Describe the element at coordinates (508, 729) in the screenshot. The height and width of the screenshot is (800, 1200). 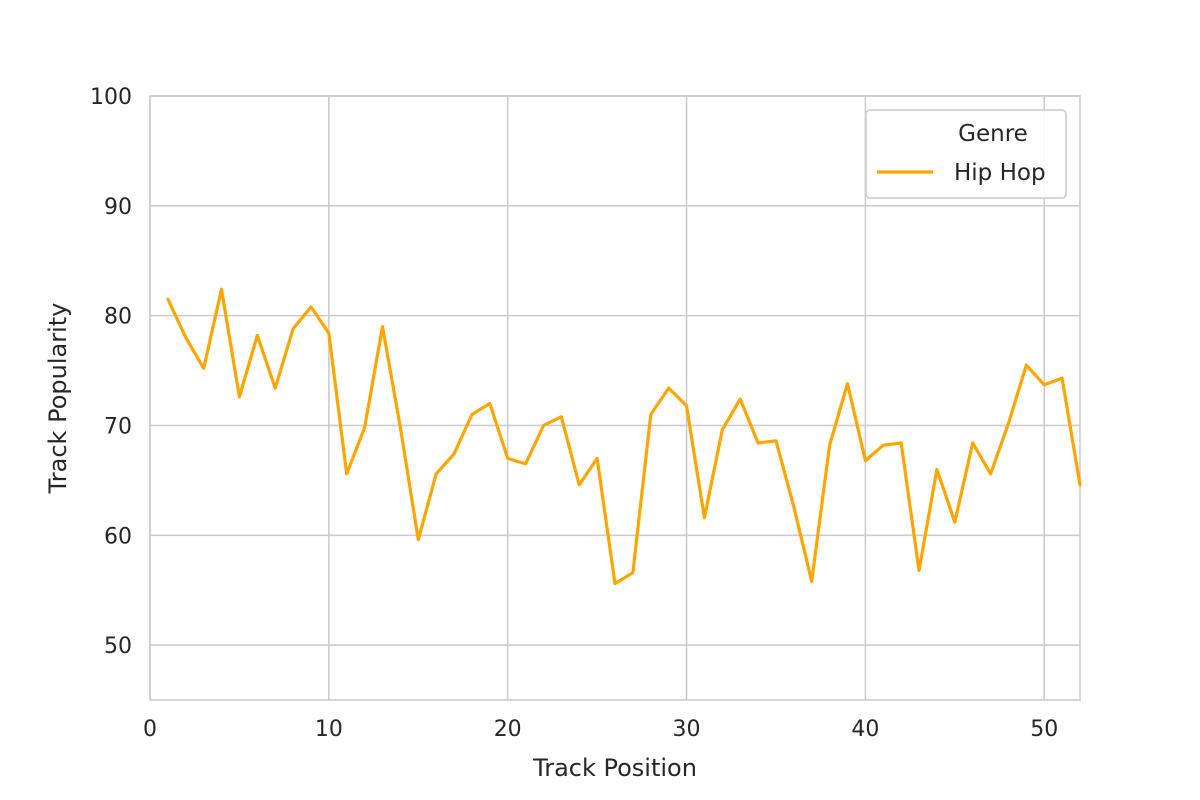
I see `x-tick-label: 20` at that location.